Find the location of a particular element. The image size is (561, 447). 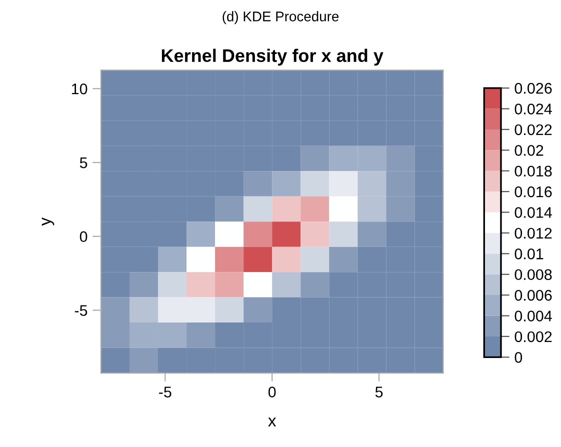

y-tick-label: 10 is located at coordinates (80, 89).